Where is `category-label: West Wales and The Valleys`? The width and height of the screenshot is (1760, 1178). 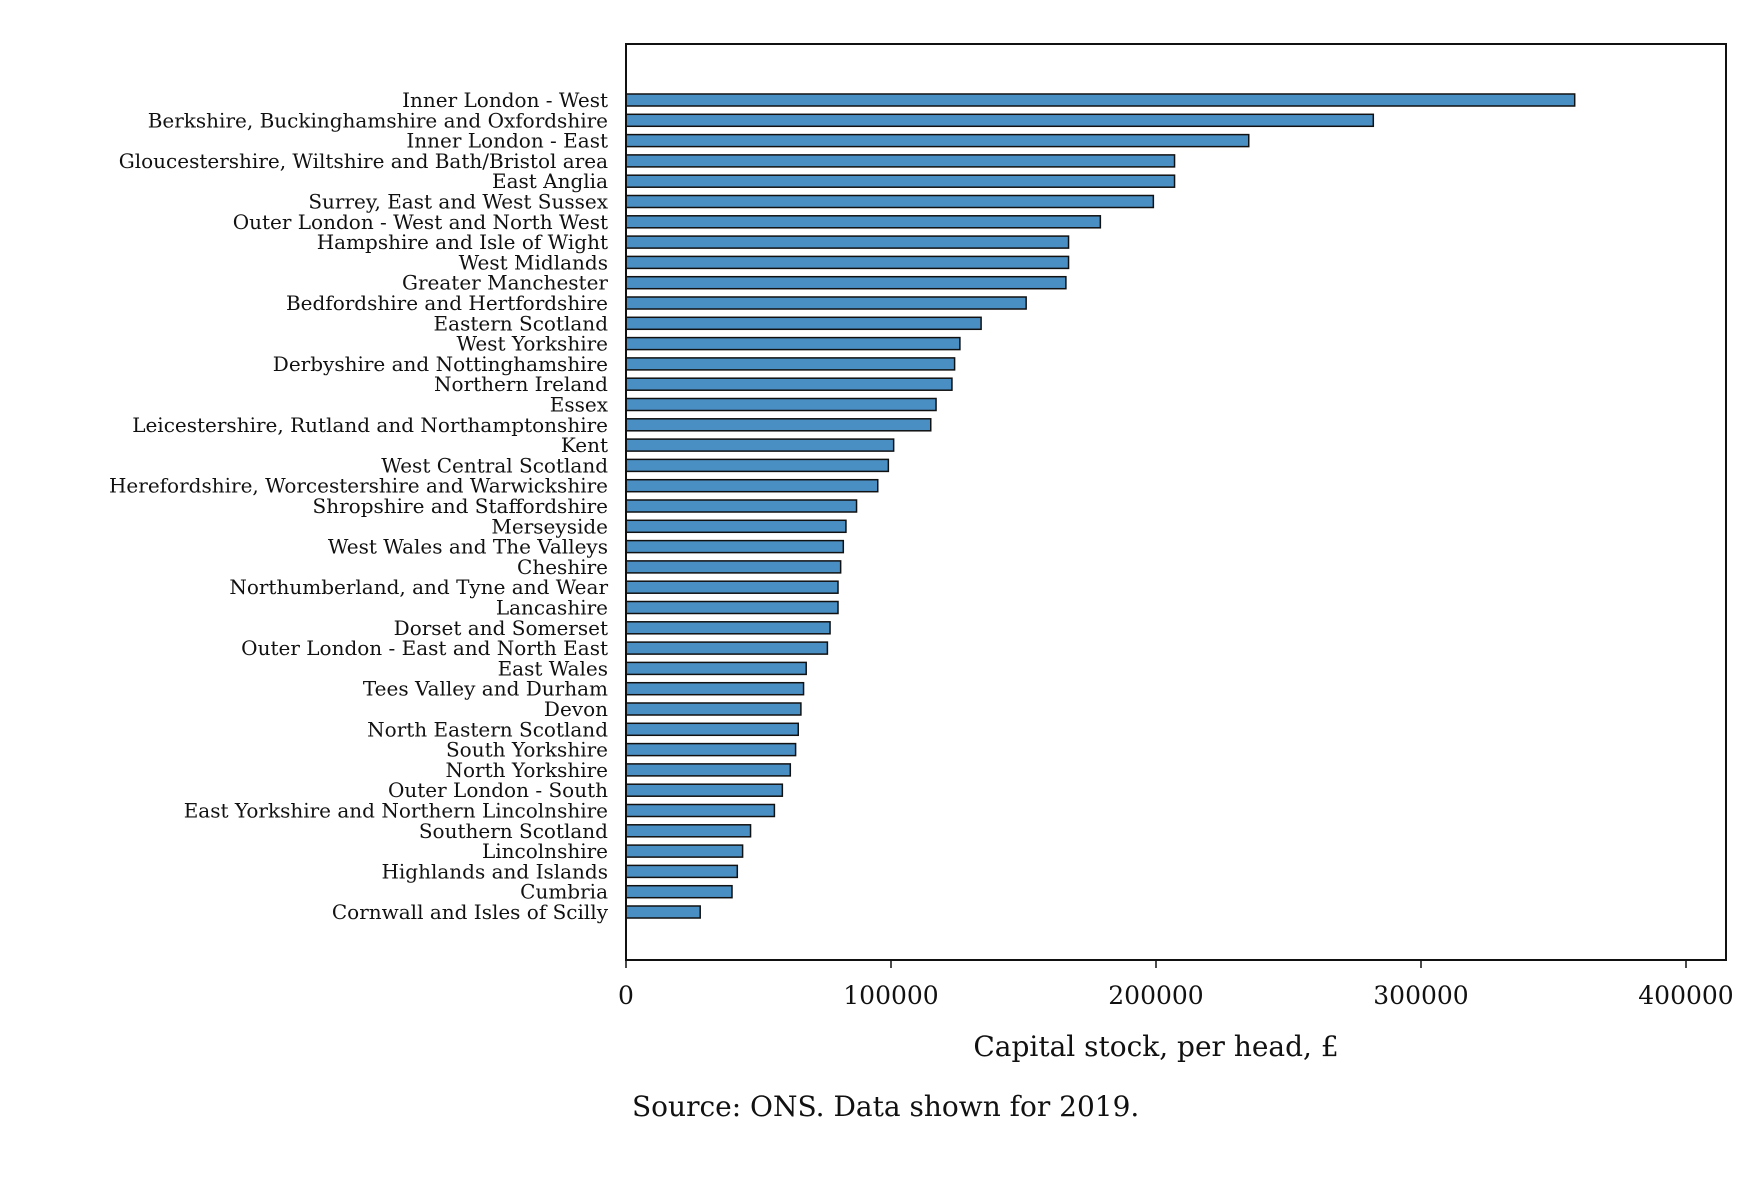
category-label: West Wales and The Valleys is located at coordinates (468, 547).